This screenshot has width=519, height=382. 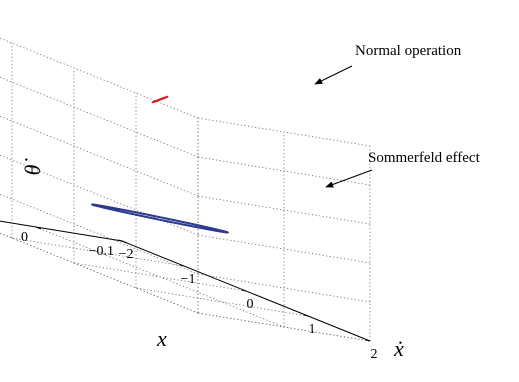 I want to click on annotation-normal-operation: Normal operation, so click(x=388, y=64).